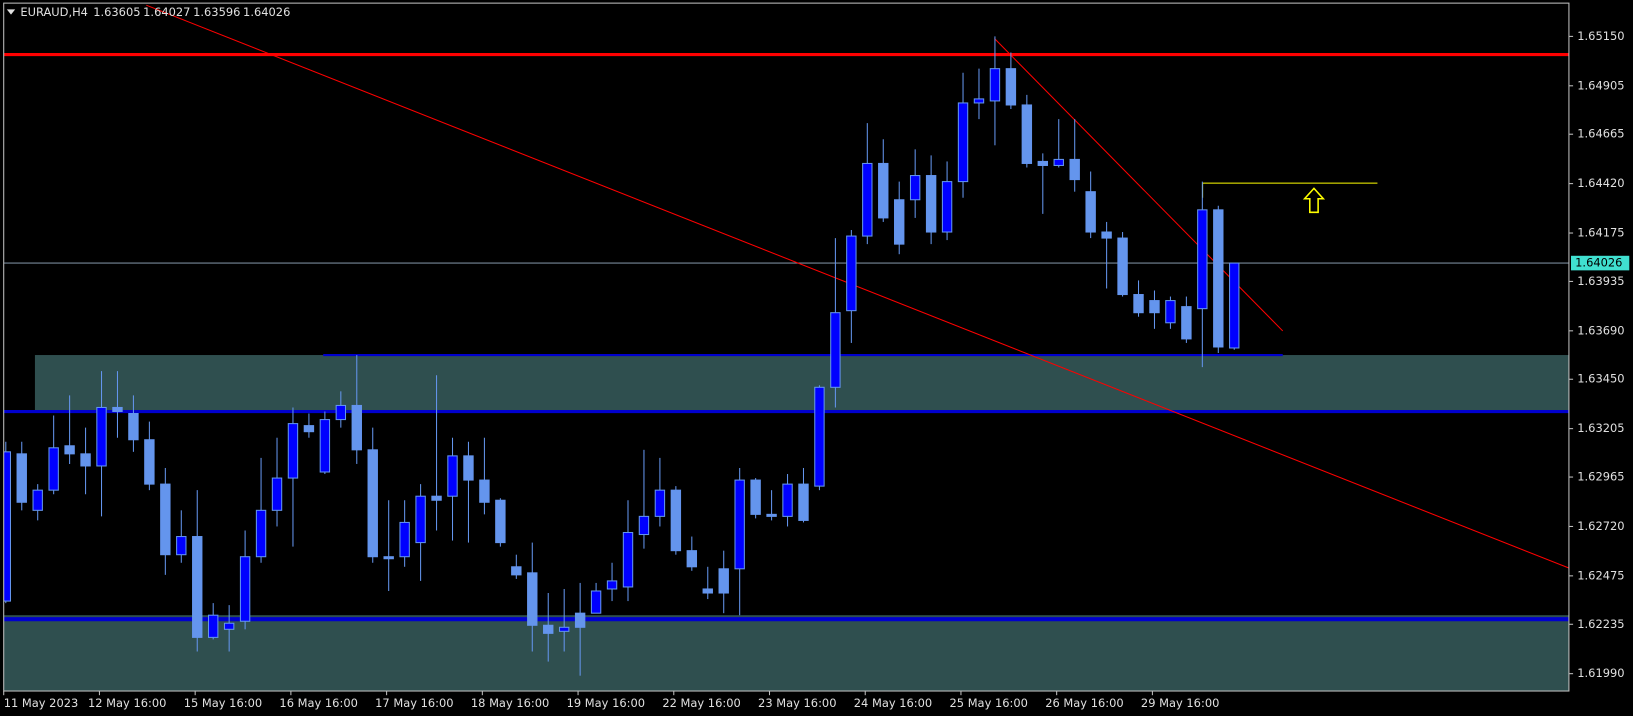  Describe the element at coordinates (1600, 526) in the screenshot. I see `y-tick-label: 1.62720` at that location.